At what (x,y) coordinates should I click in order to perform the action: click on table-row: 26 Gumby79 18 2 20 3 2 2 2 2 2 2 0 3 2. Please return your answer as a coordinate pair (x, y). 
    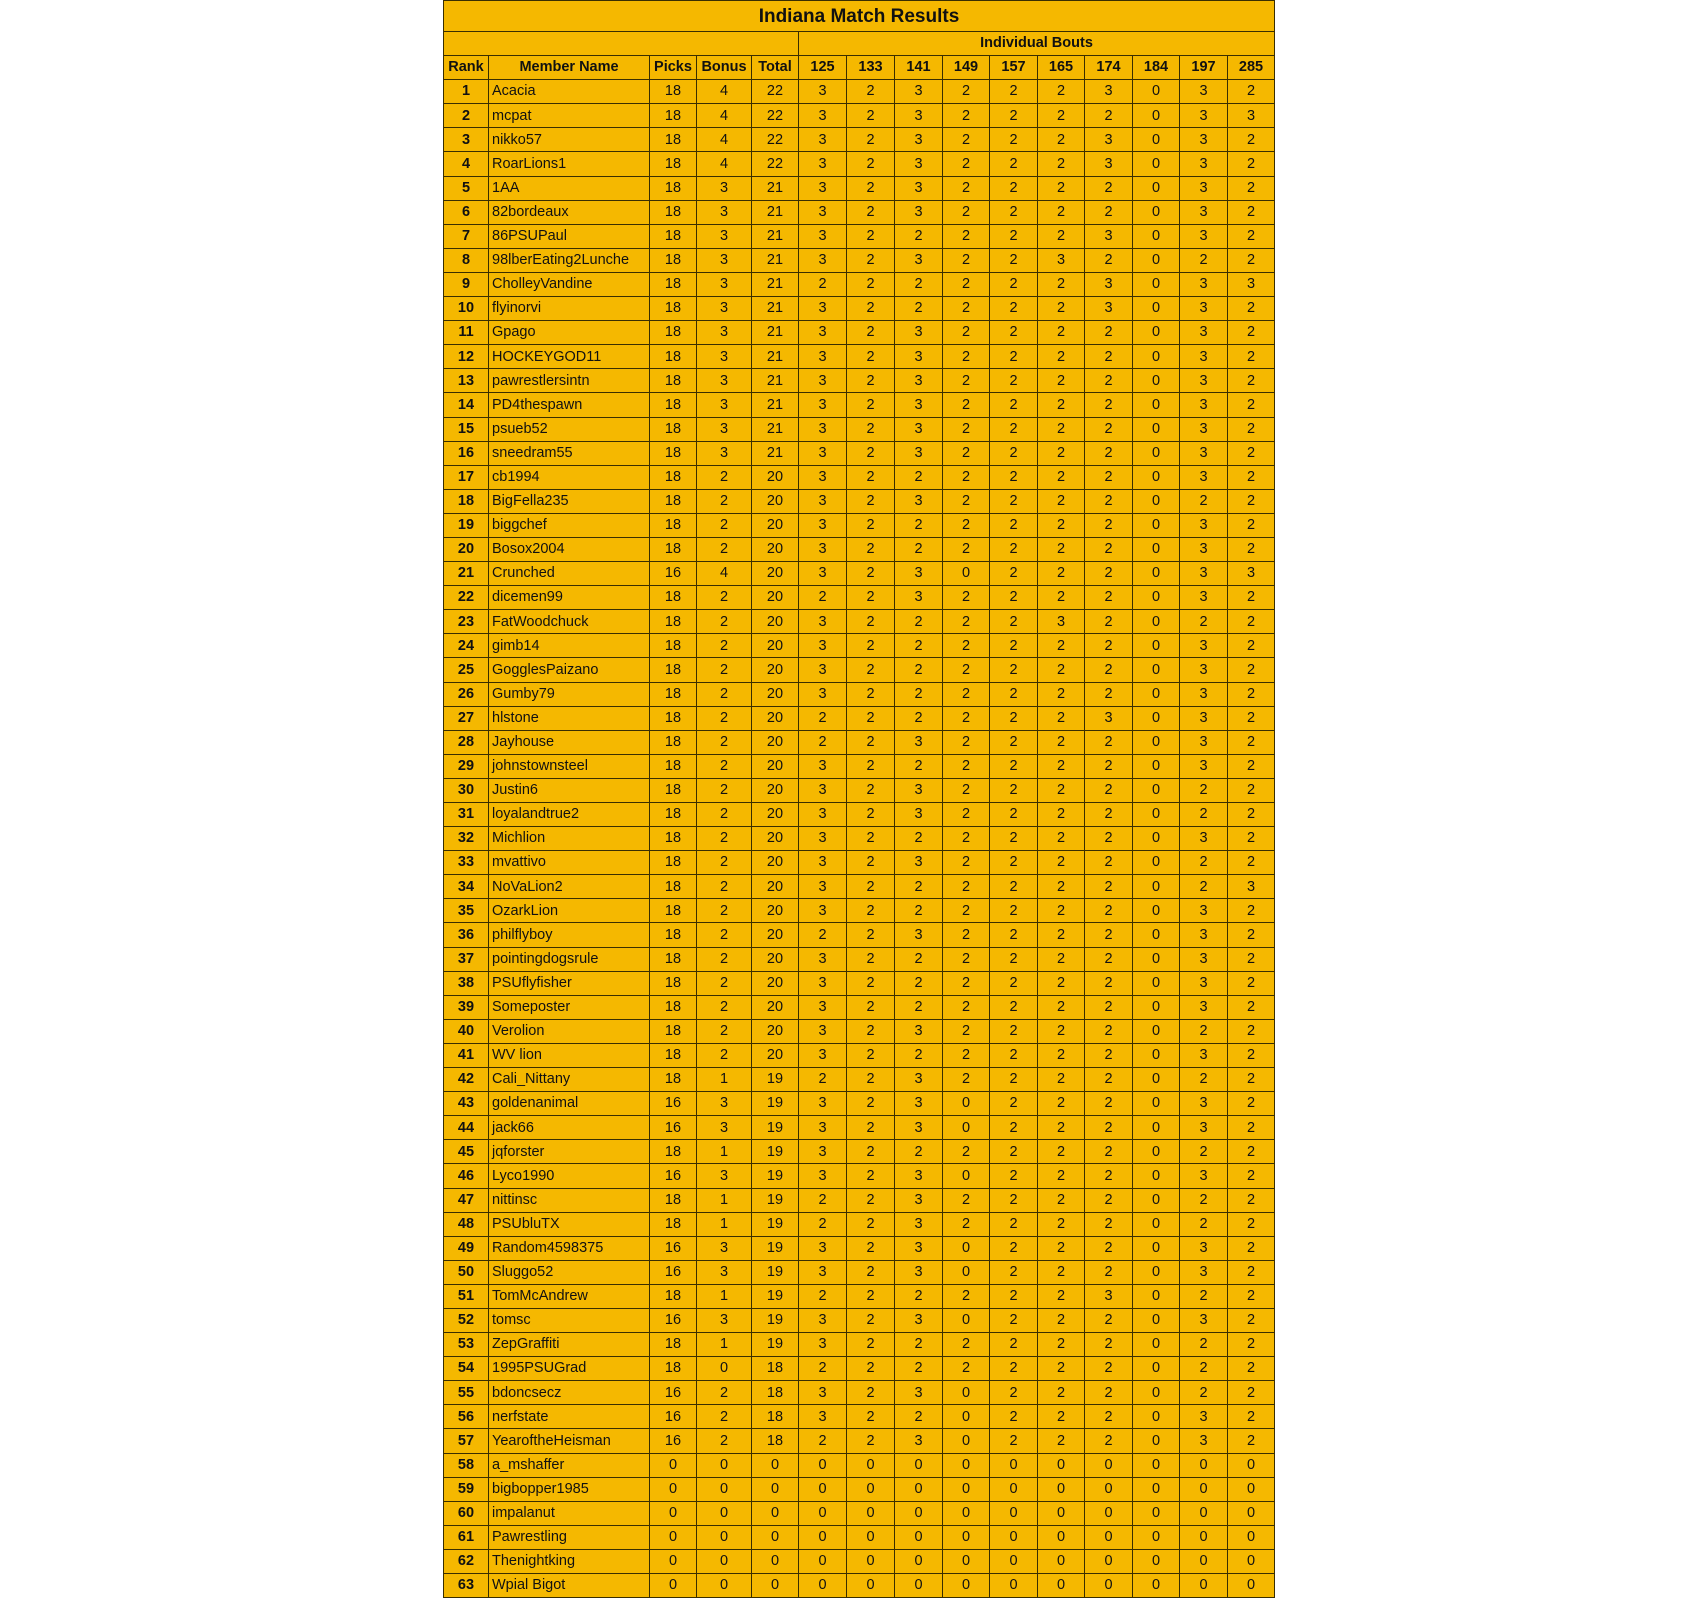
    Looking at the image, I should click on (859, 694).